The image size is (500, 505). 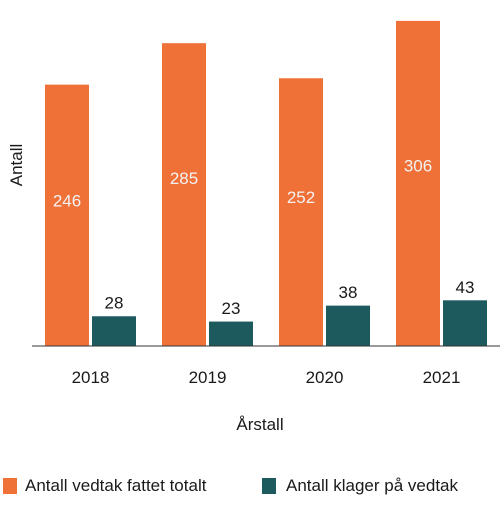 What do you see at coordinates (418, 183) in the screenshot?
I see `bar-vedtak-2021` at bounding box center [418, 183].